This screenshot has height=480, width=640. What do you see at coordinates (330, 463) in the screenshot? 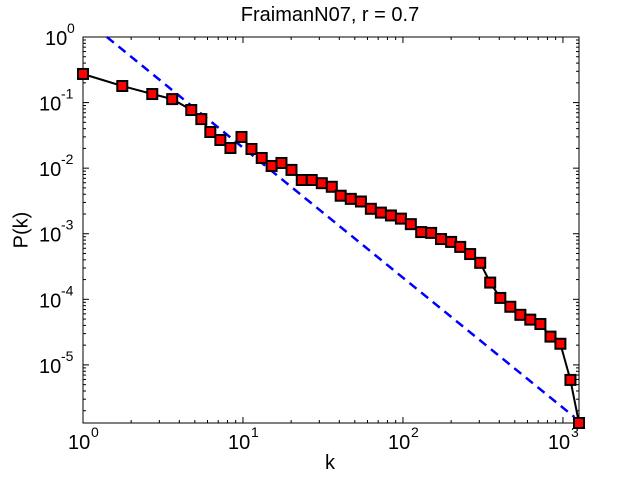
I see `x-axis-label: k` at bounding box center [330, 463].